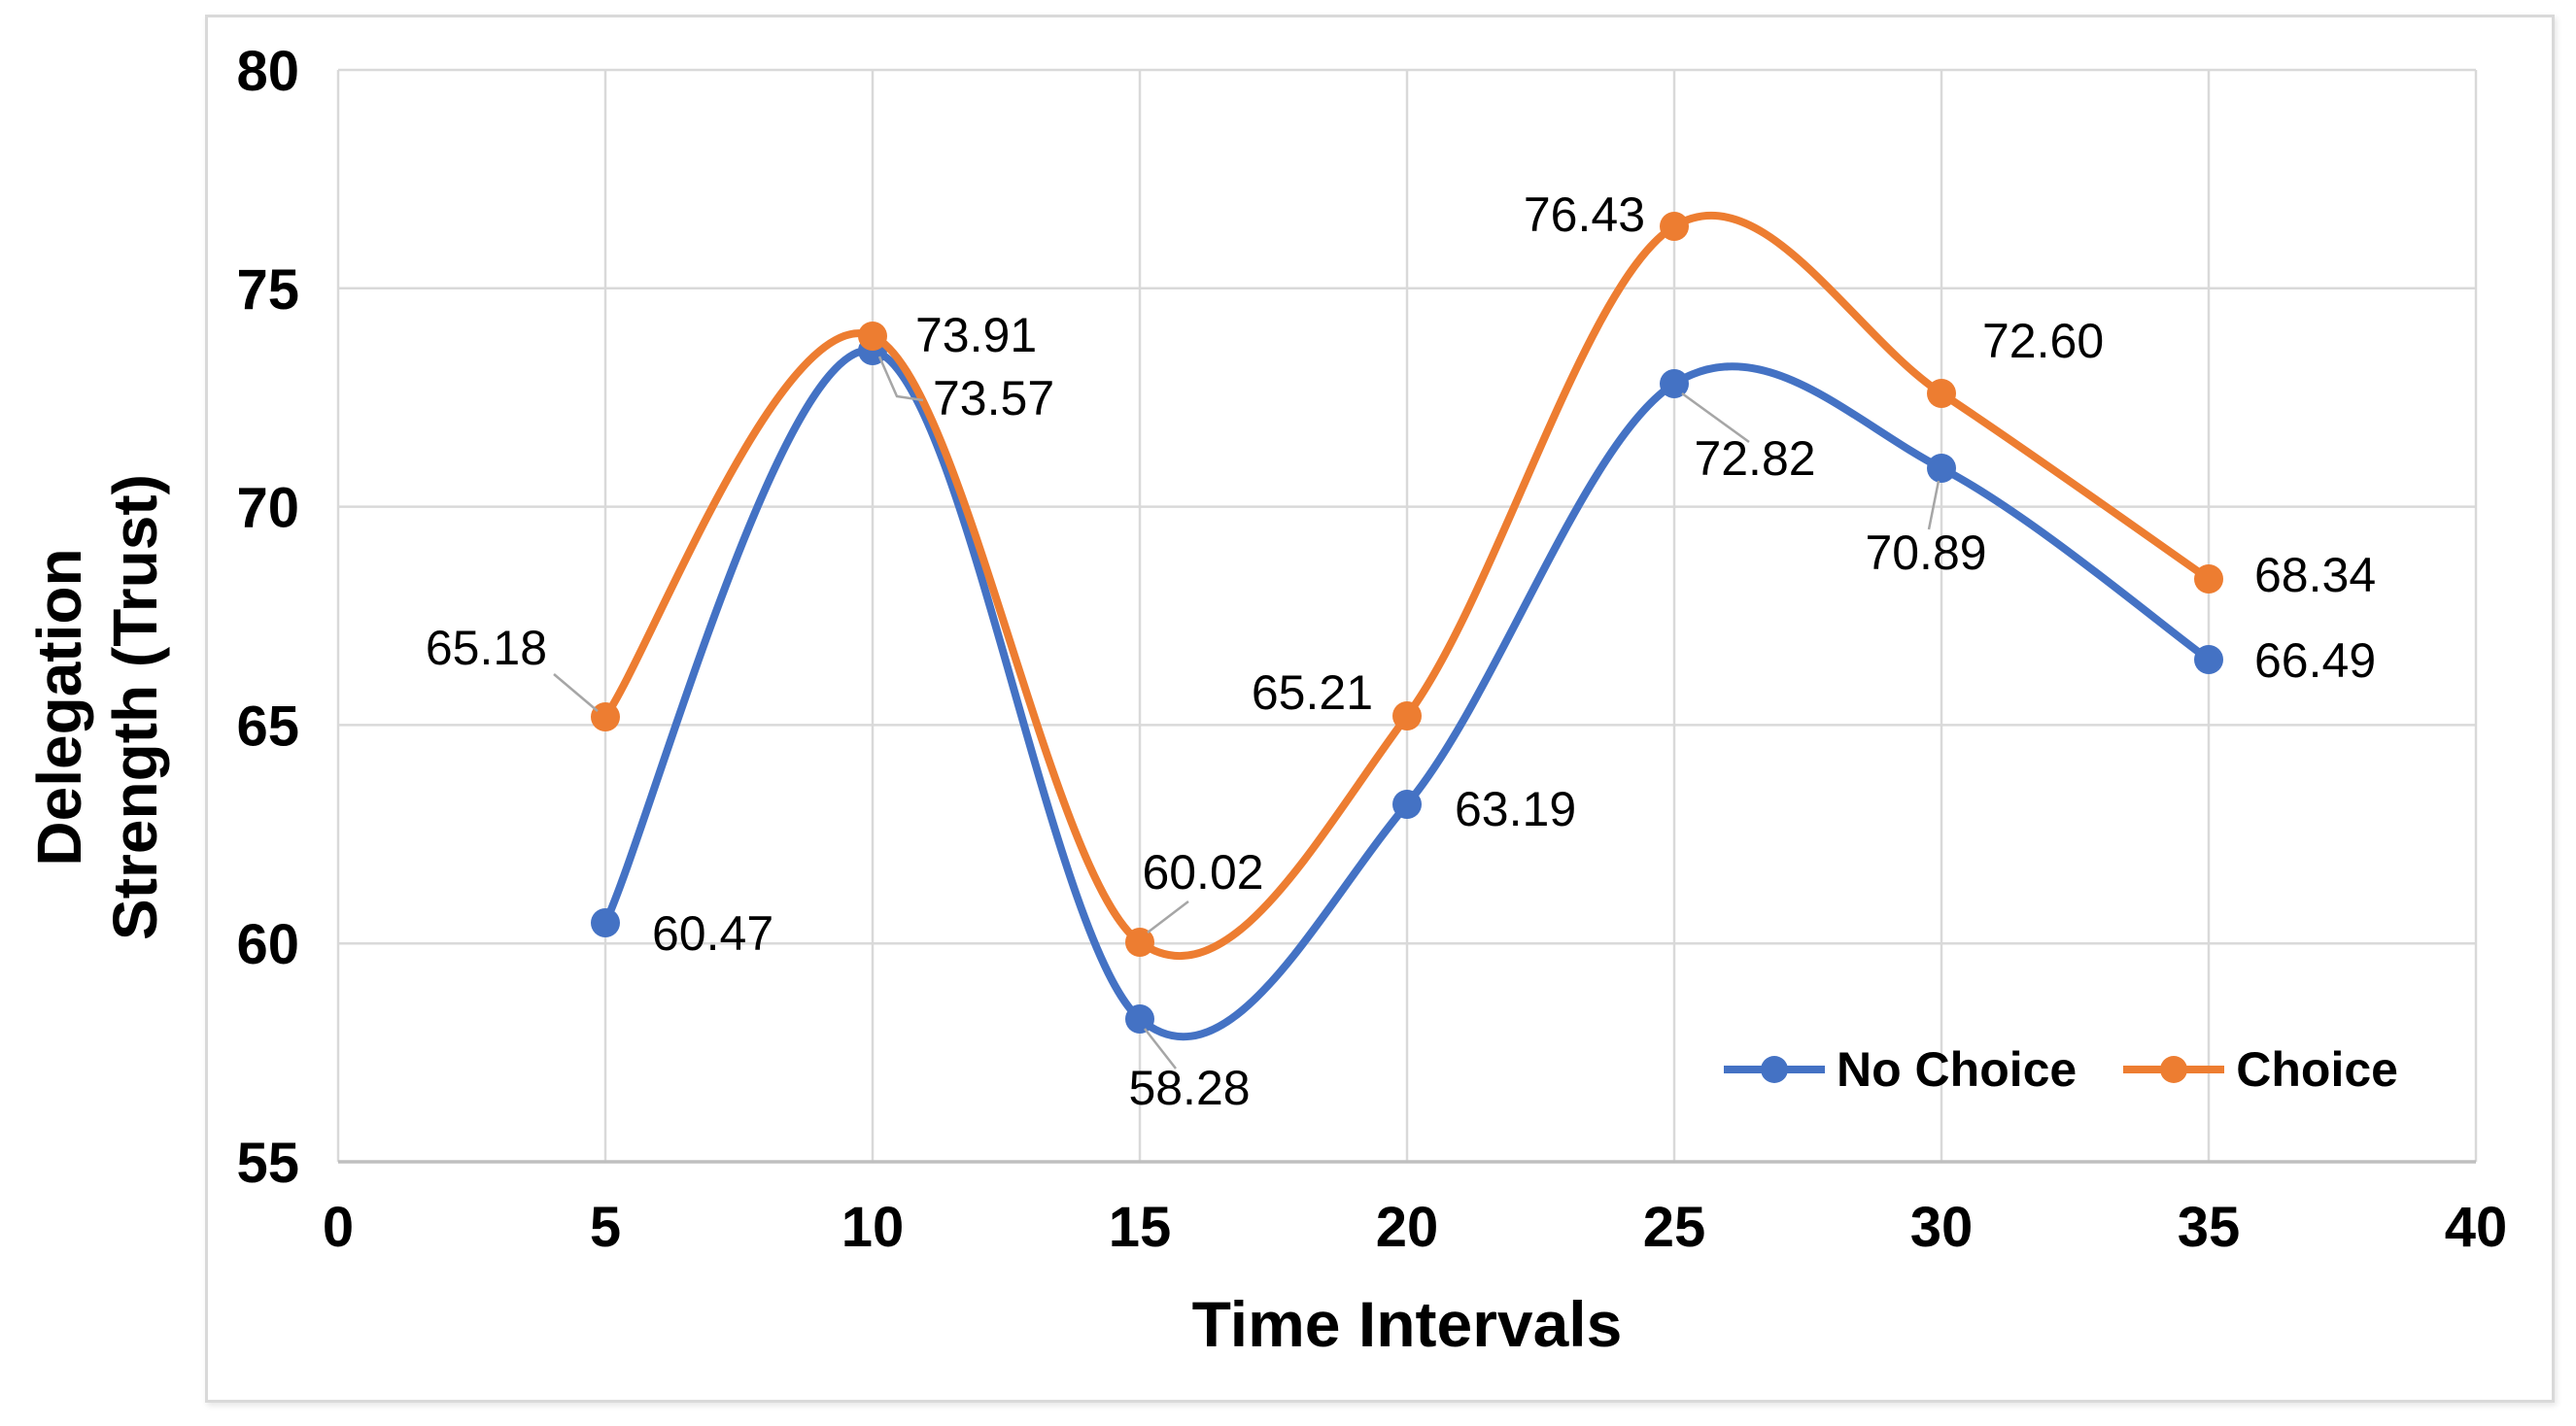 The image size is (2576, 1426). I want to click on data-label-no-choice: 66.49, so click(2315, 660).